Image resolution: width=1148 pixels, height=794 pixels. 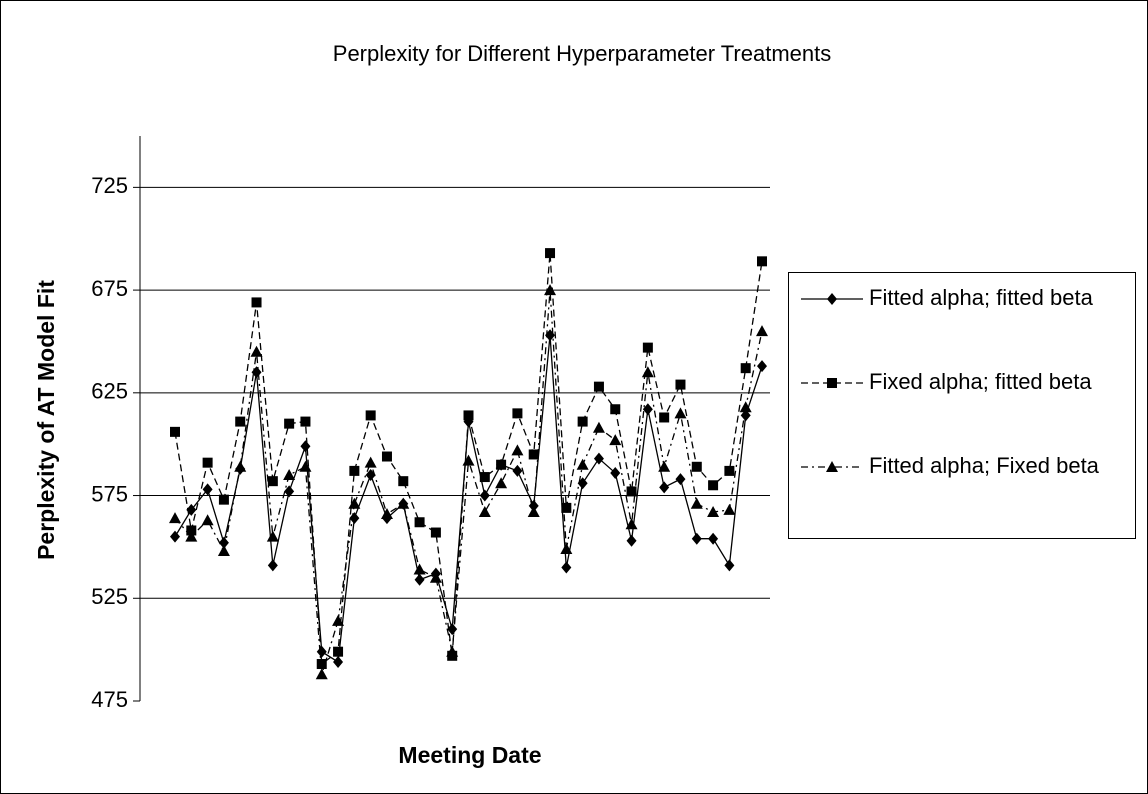 What do you see at coordinates (962, 327) in the screenshot?
I see `legend-entry: Fitted alpha; fitted beta` at bounding box center [962, 327].